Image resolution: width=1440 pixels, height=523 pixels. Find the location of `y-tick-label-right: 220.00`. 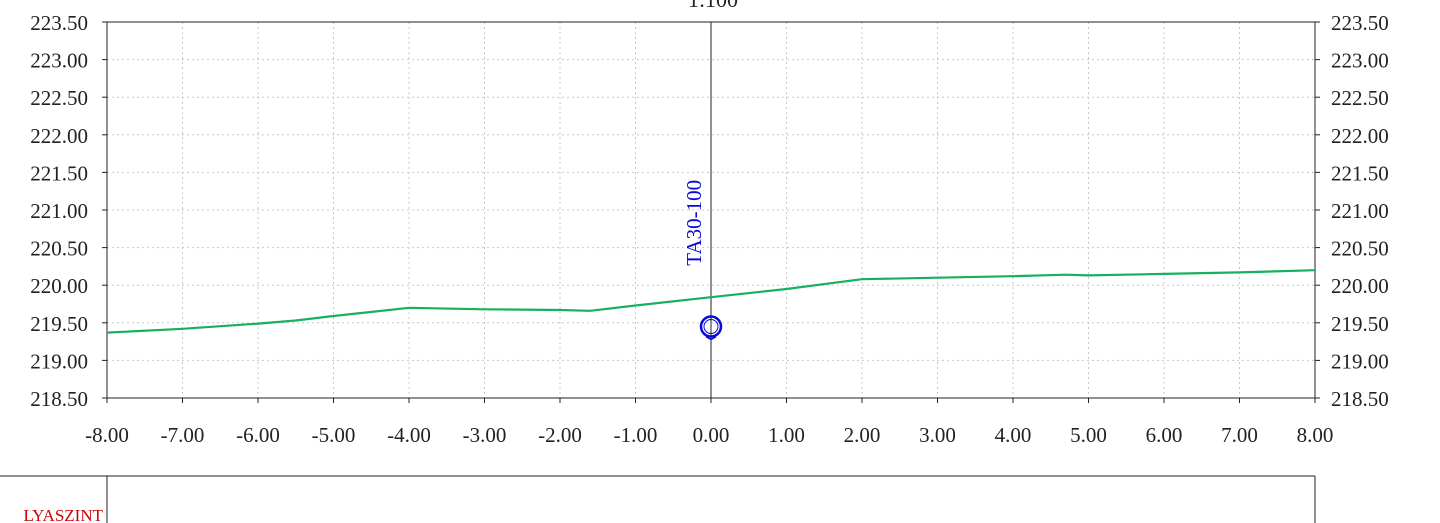

y-tick-label-right: 220.00 is located at coordinates (1360, 286).